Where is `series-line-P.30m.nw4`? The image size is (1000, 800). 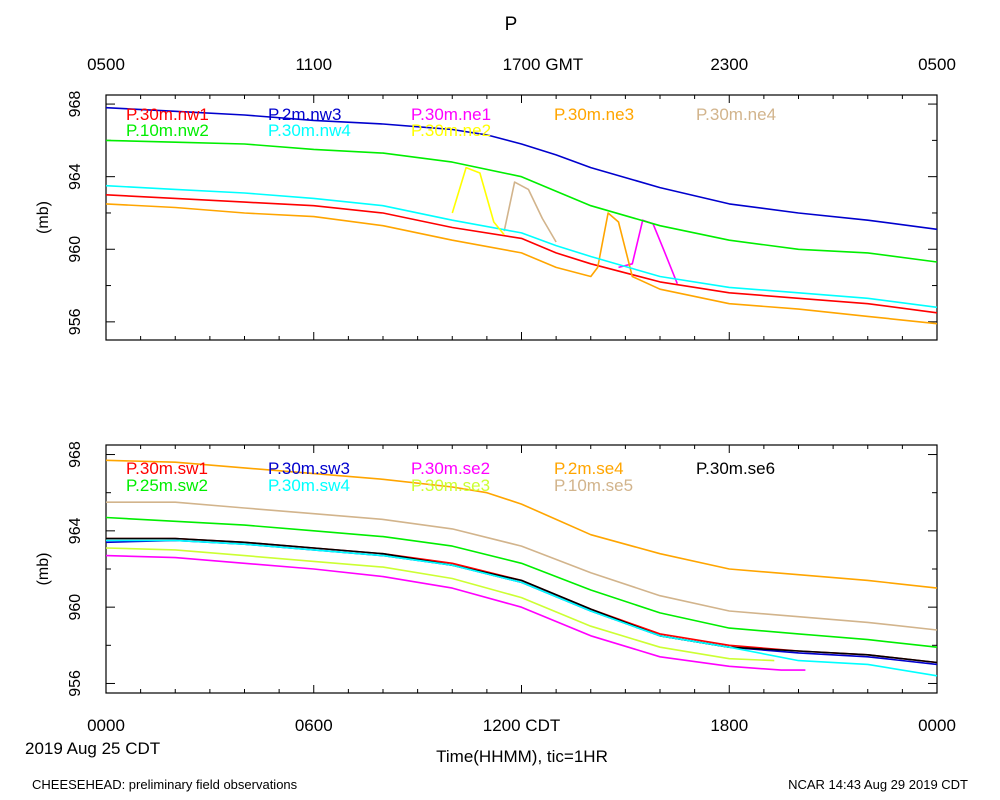 series-line-P.30m.nw4 is located at coordinates (521, 246).